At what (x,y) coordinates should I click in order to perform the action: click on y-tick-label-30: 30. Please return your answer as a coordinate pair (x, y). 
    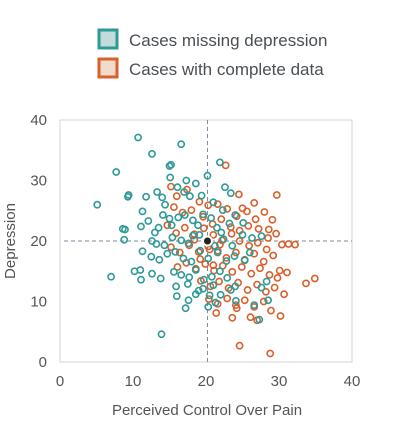
    Looking at the image, I should click on (38, 181).